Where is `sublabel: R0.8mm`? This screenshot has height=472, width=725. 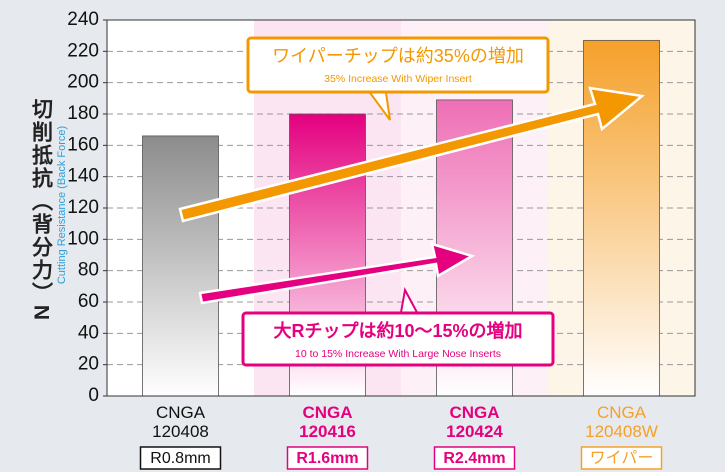 sublabel: R0.8mm is located at coordinates (180, 458).